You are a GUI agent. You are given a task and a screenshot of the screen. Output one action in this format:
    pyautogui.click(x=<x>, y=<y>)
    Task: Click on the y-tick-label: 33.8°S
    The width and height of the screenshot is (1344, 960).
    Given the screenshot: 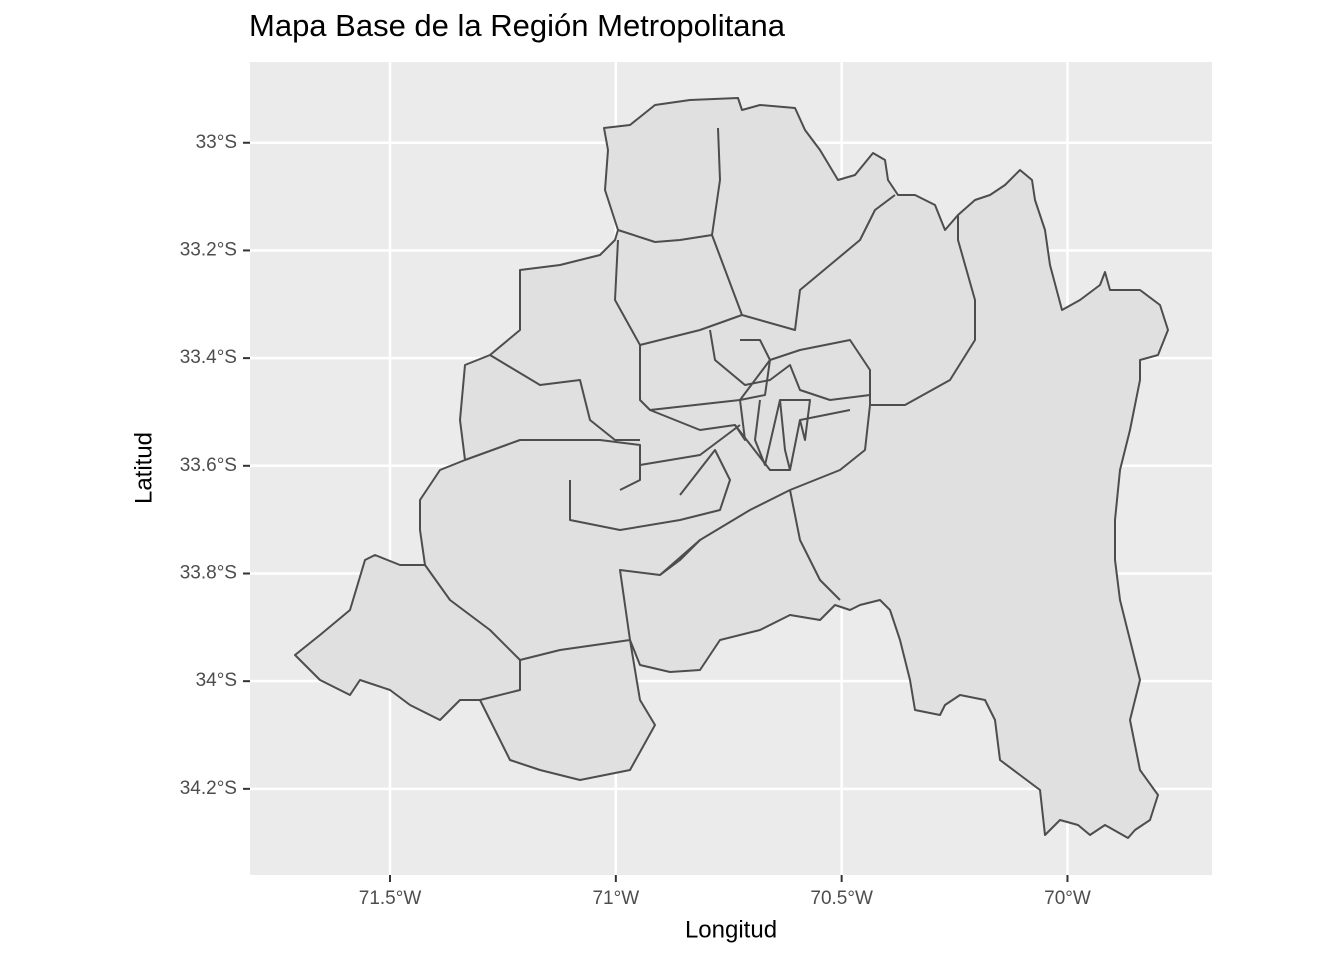 What is the action you would take?
    pyautogui.click(x=208, y=573)
    